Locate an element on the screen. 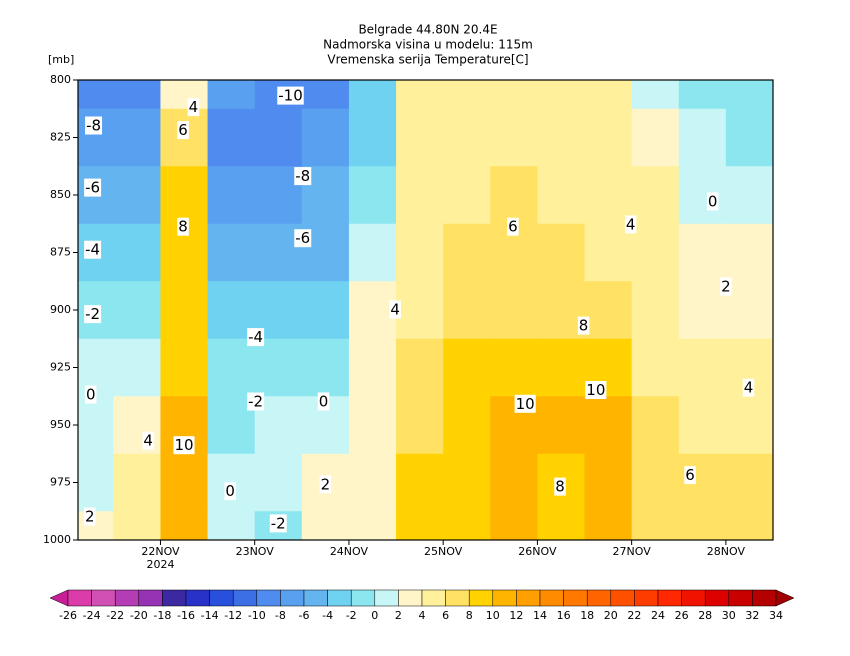 The height and width of the screenshot is (656, 850). colorbar-label: 32 is located at coordinates (752, 615).